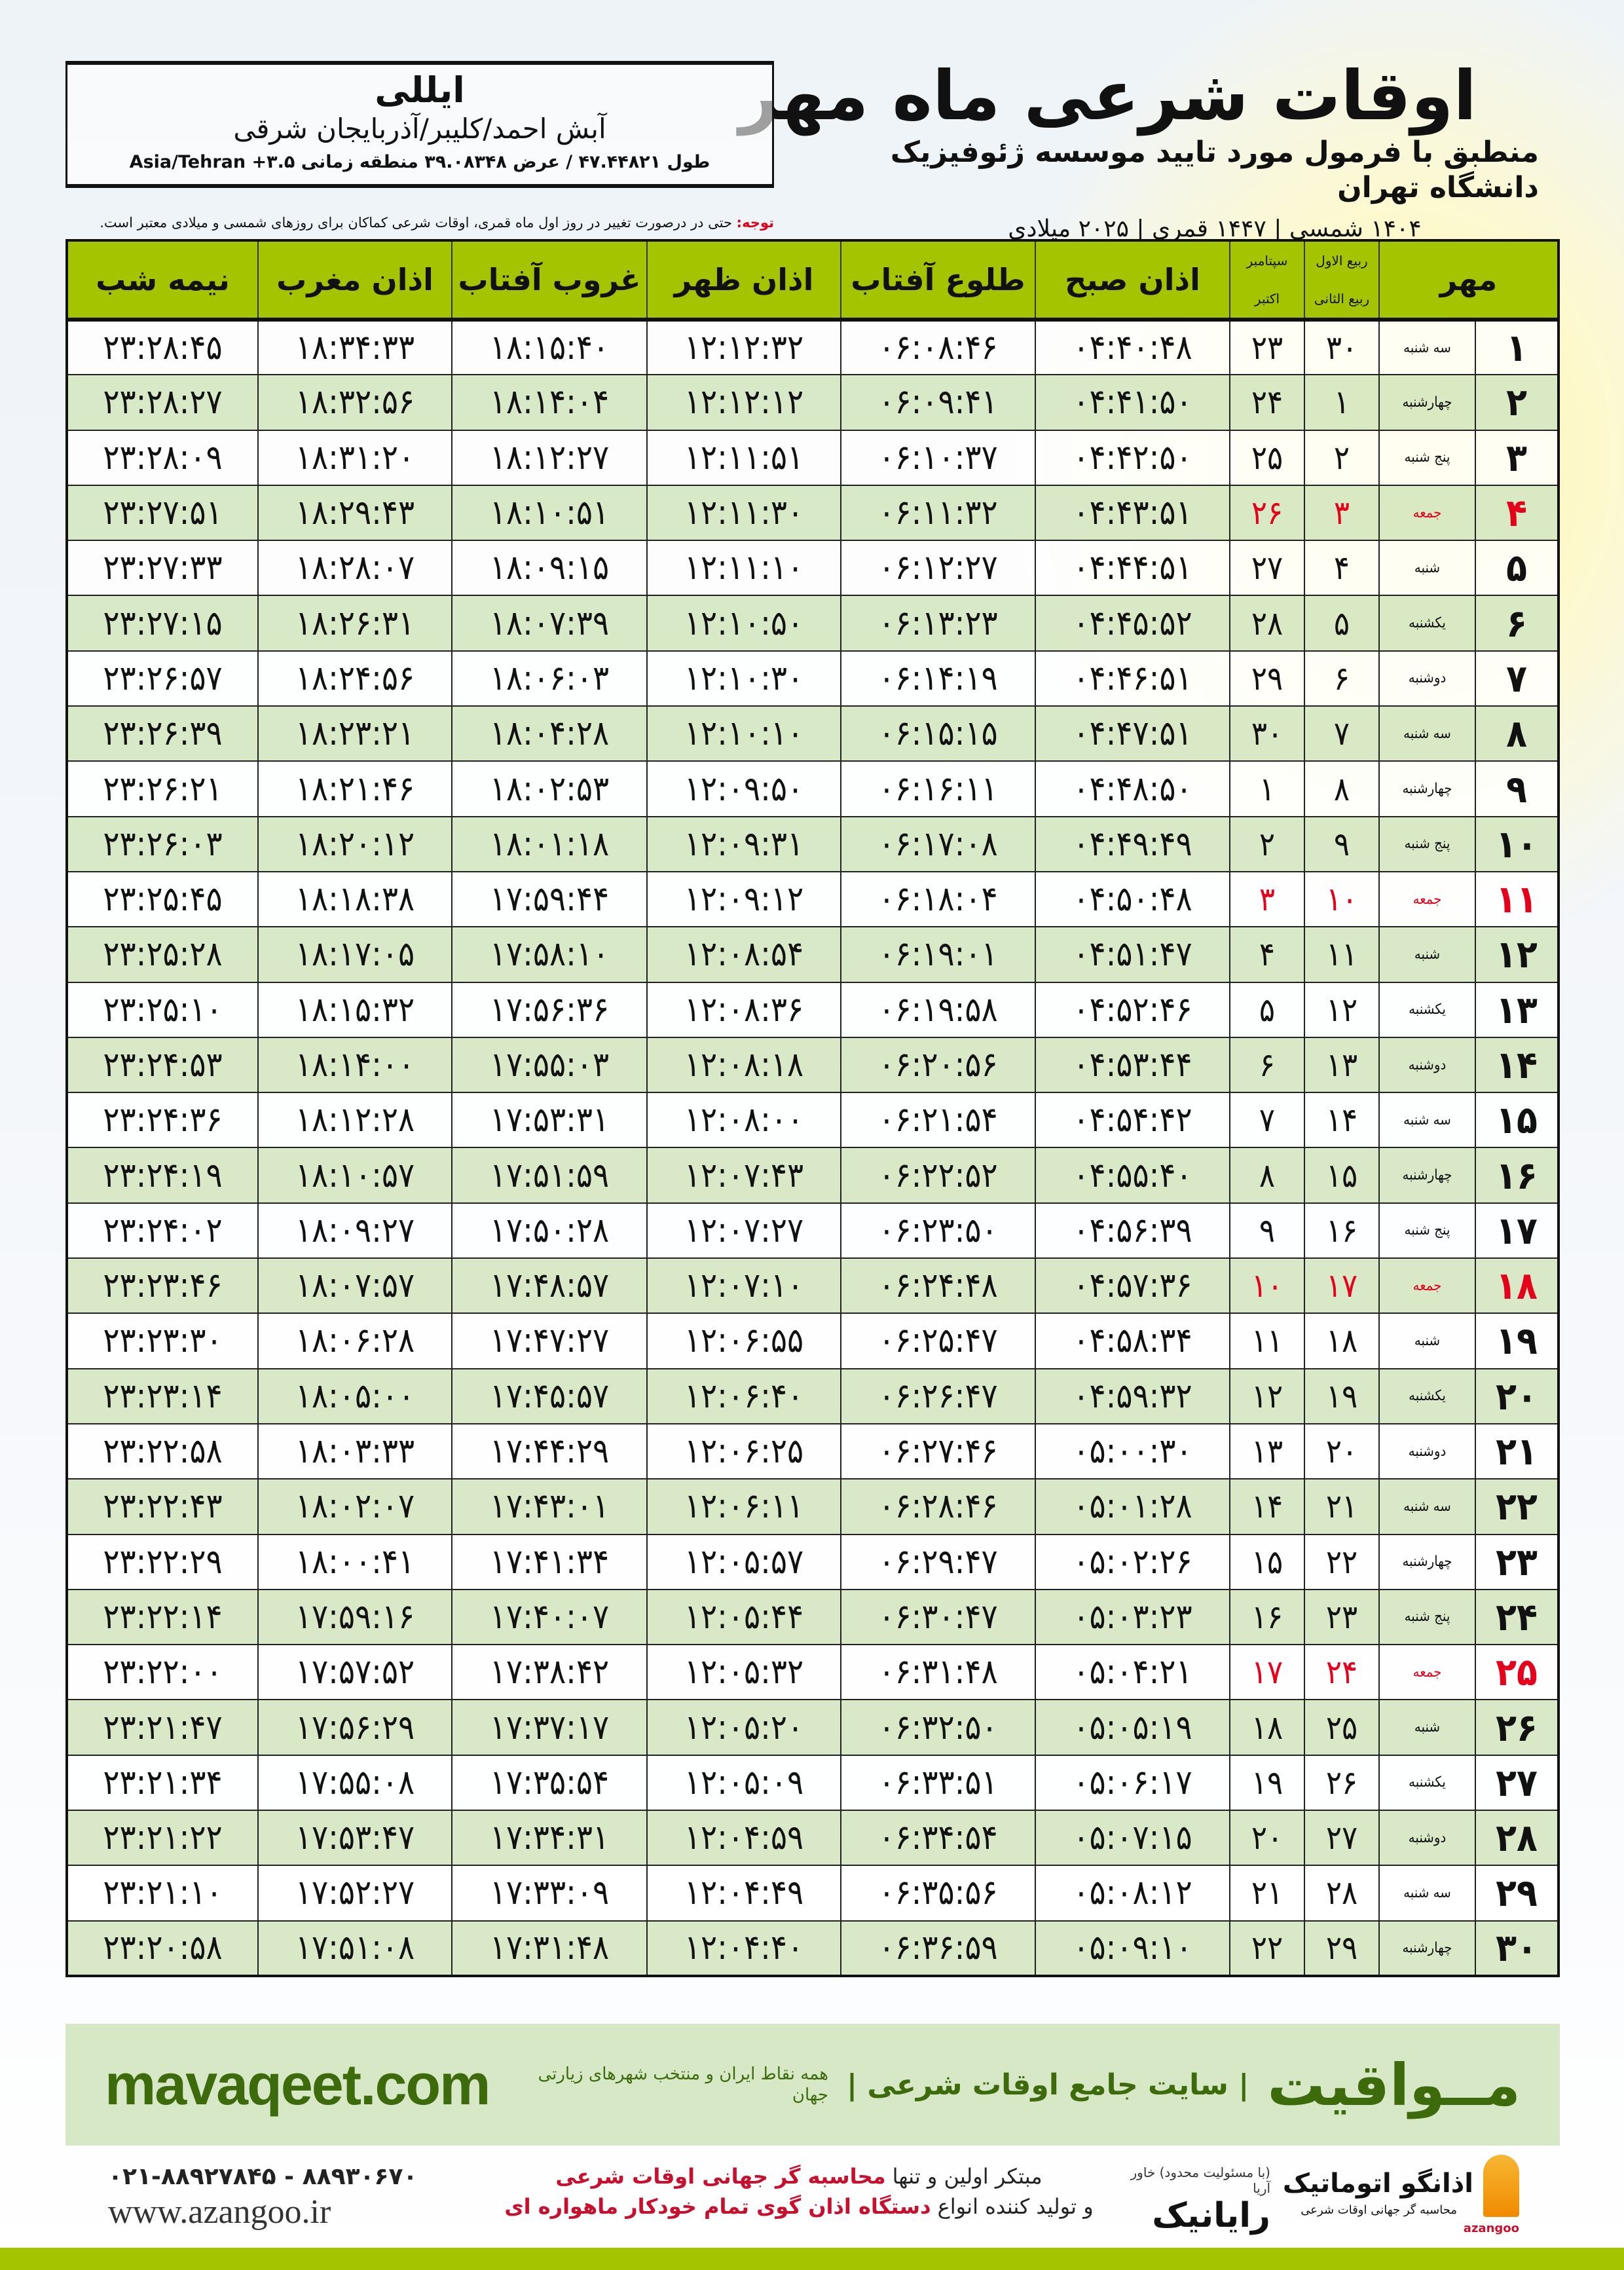 This screenshot has width=1624, height=2270. What do you see at coordinates (938, 1340) in the screenshot?
I see `tolu-time: ۰۶:۲۵:۴۷` at bounding box center [938, 1340].